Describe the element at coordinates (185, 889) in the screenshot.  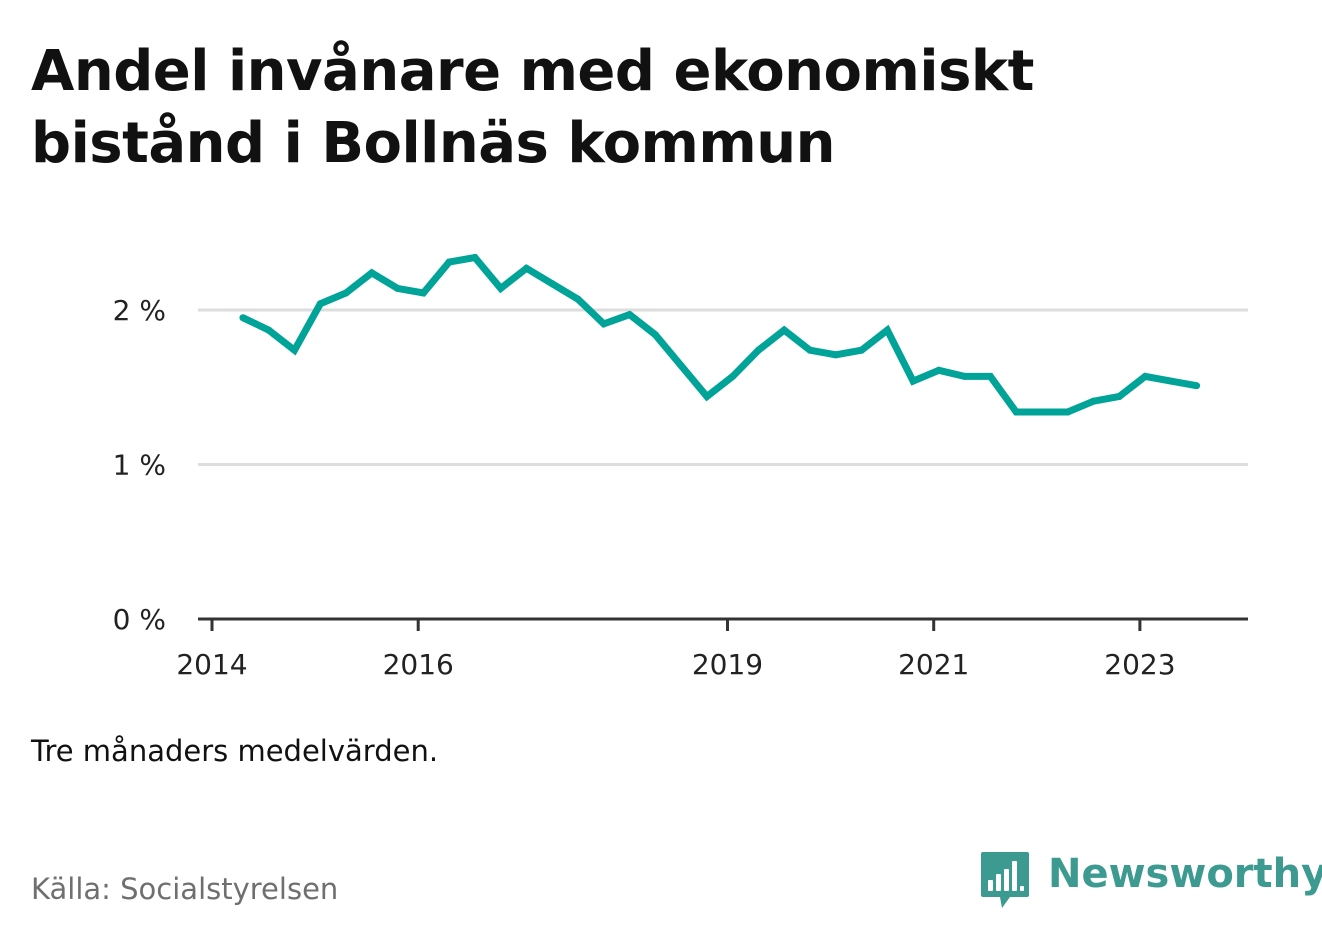
I see `source-credit: Källa: Socialstyrelsen` at that location.